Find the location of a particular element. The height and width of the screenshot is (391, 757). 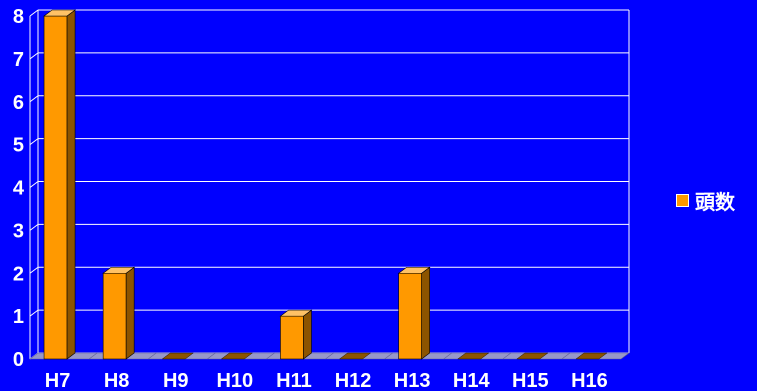

x-tick-label: H15 is located at coordinates (530, 380).